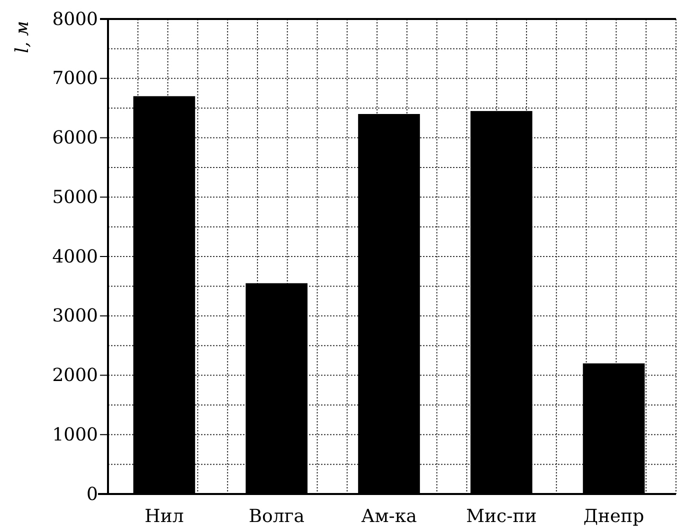 Image resolution: width=679 pixels, height=531 pixels. I want to click on y-axis-title: l, м, so click(22, 37).